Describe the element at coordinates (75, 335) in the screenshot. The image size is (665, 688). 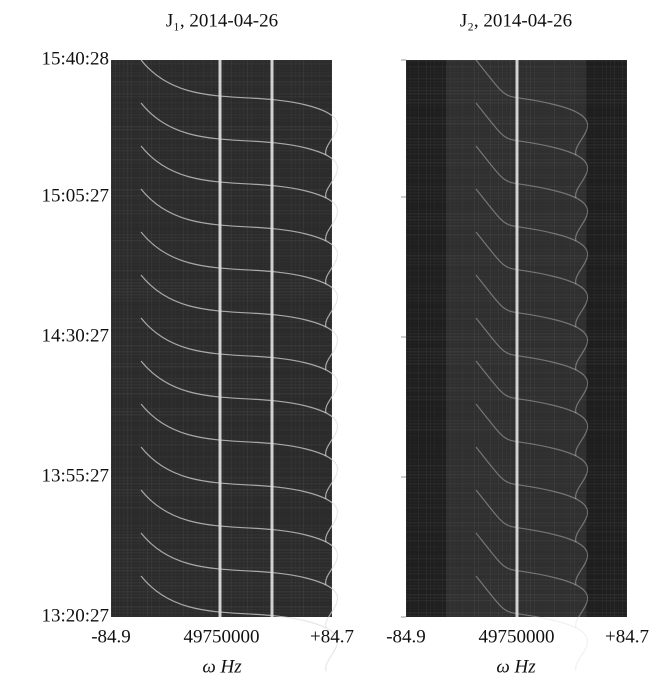
I see `y-tick-label: 14:30:27` at that location.